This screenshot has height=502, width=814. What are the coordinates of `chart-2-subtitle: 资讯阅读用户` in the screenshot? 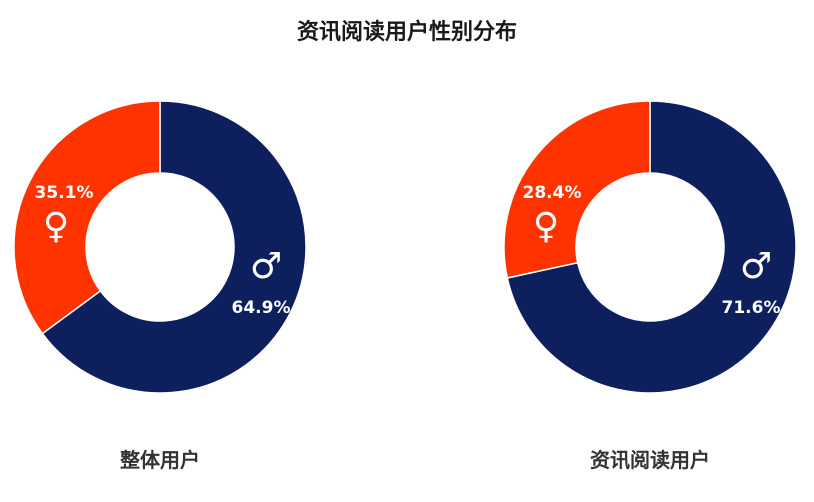 It's located at (650, 460).